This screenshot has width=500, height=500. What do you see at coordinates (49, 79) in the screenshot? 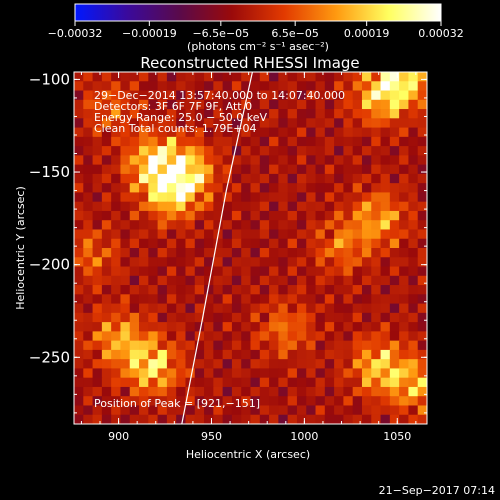
I see `y-tick-label: −100` at bounding box center [49, 79].